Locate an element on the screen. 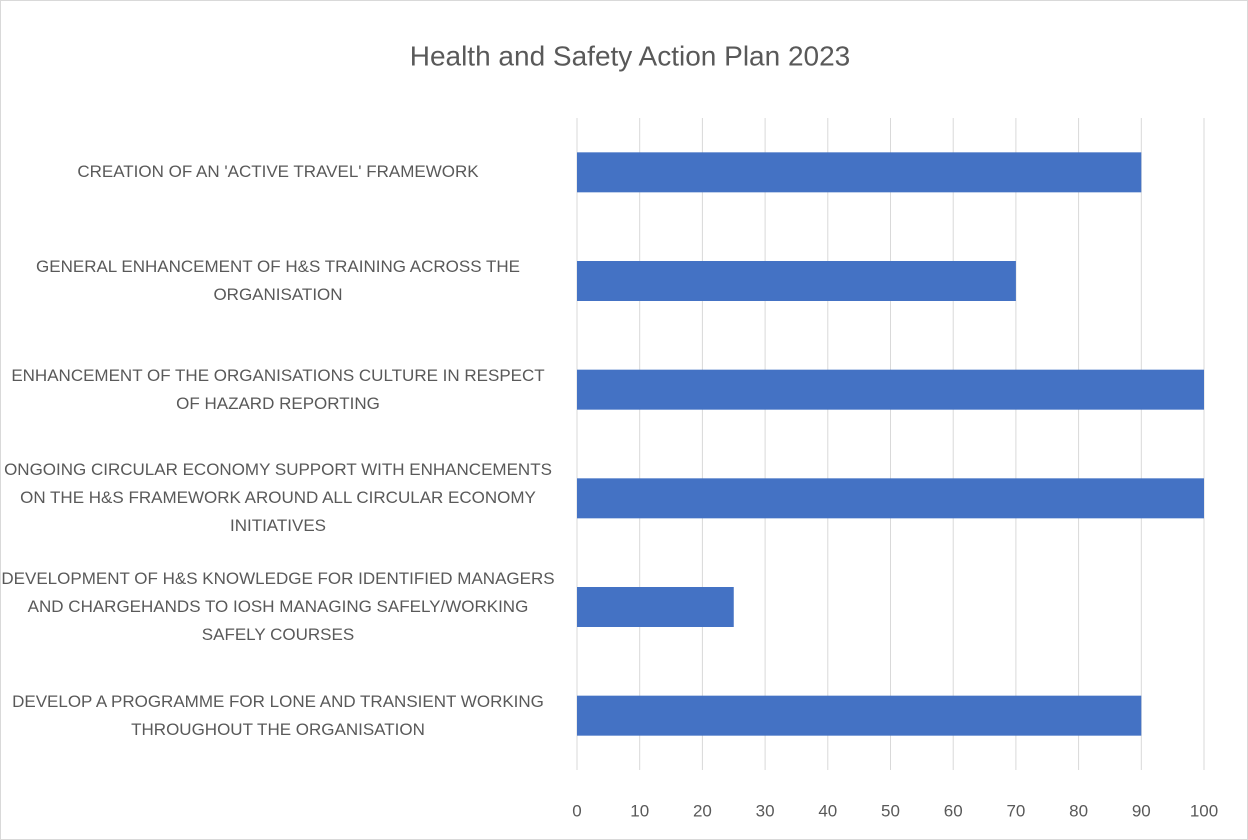 The height and width of the screenshot is (840, 1248). x-tick-label: 50 is located at coordinates (890, 810).